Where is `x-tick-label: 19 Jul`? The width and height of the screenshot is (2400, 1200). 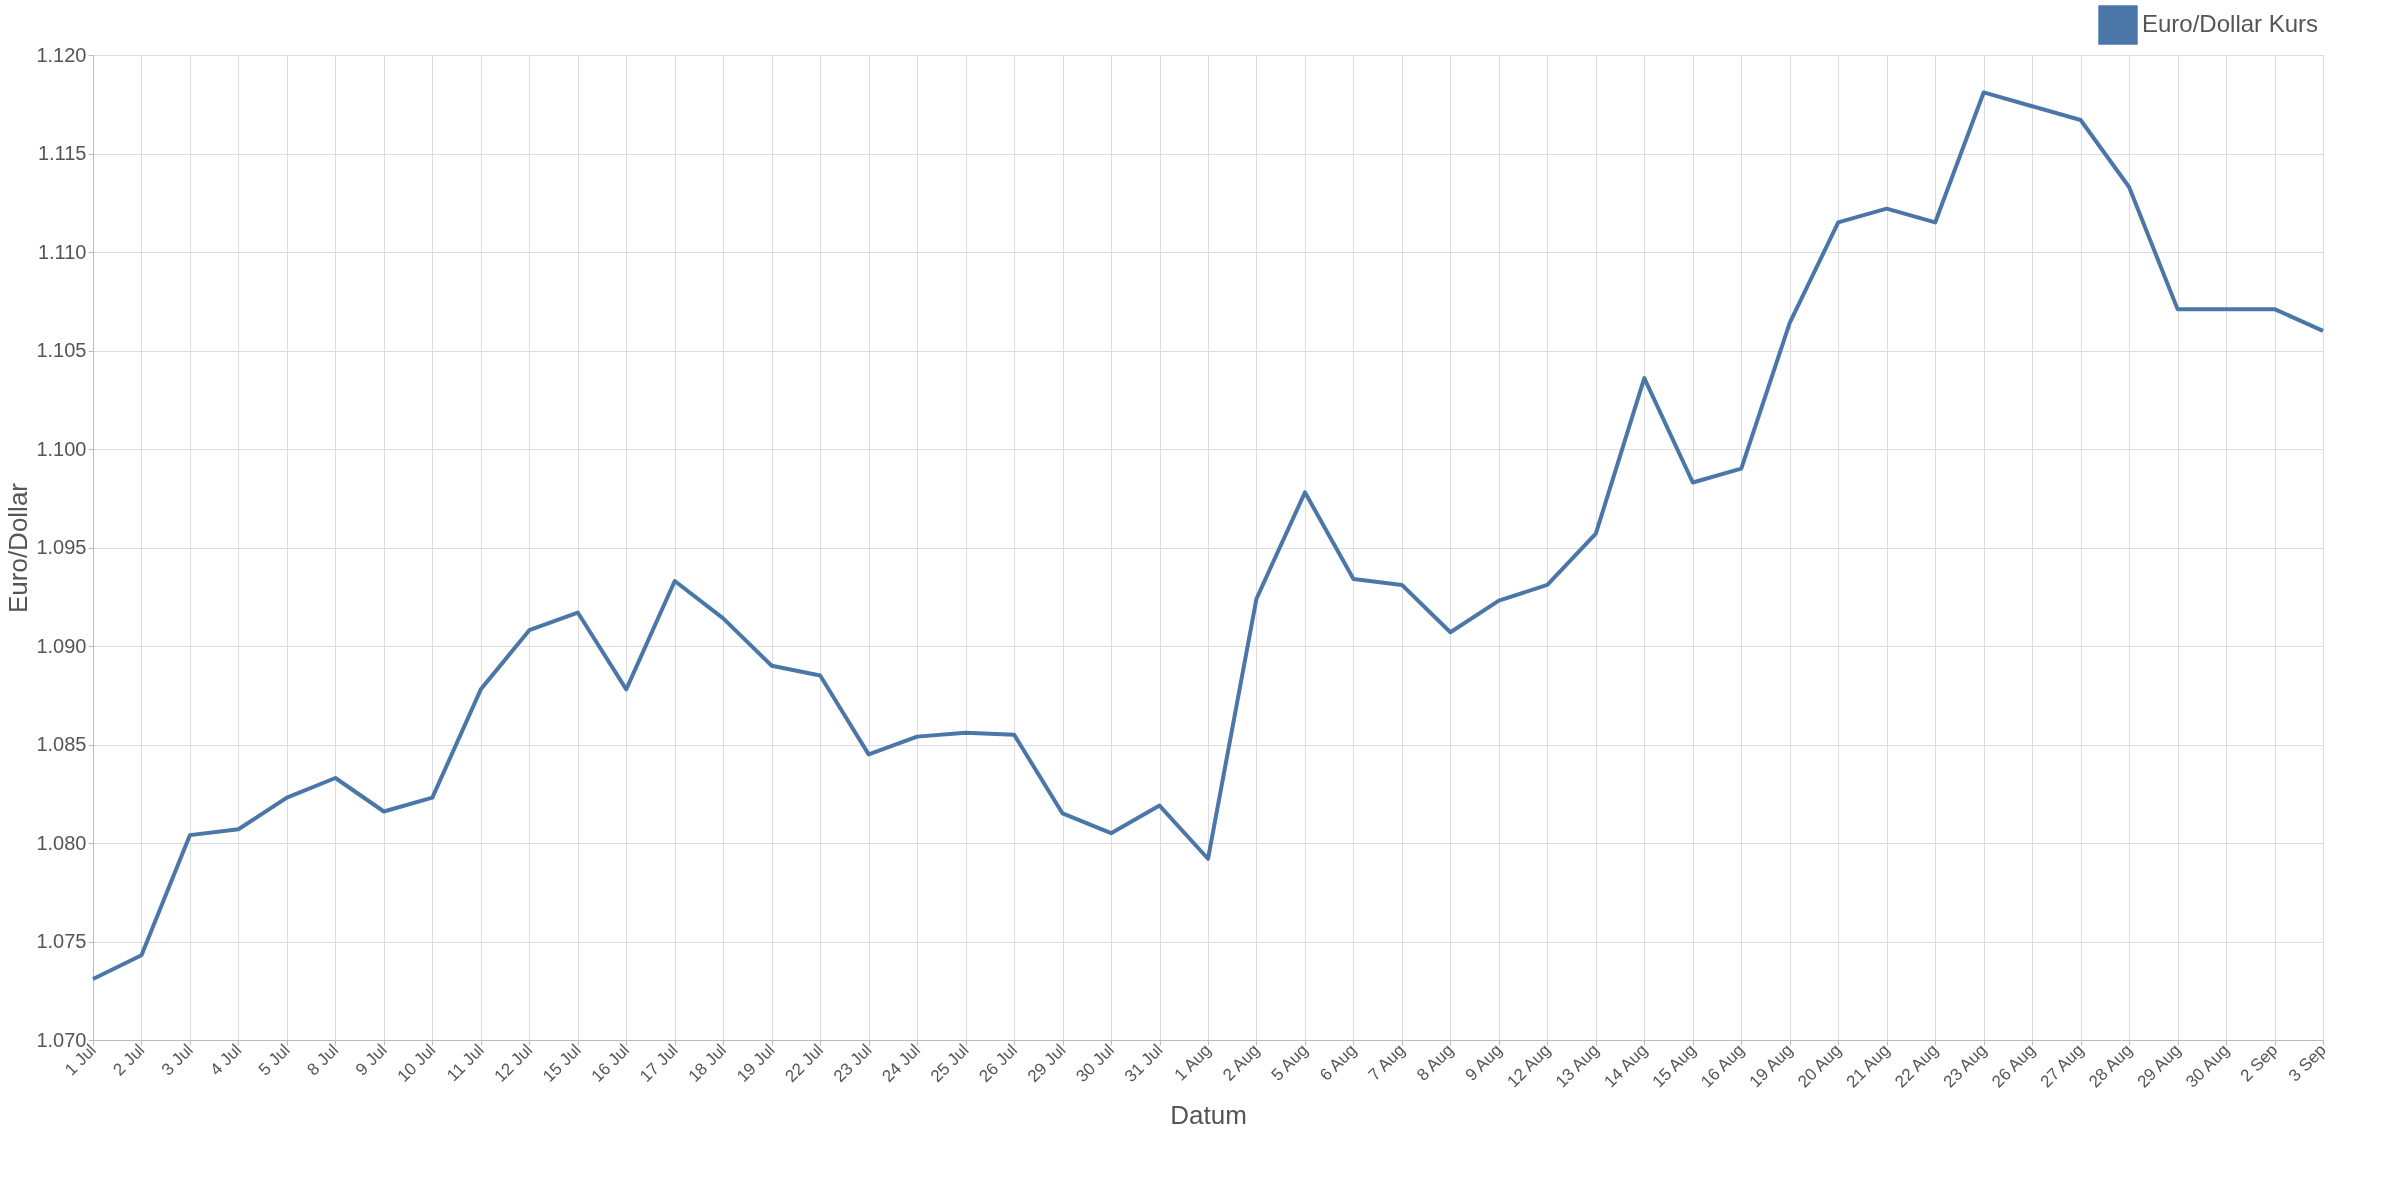 x-tick-label: 19 Jul is located at coordinates (756, 1063).